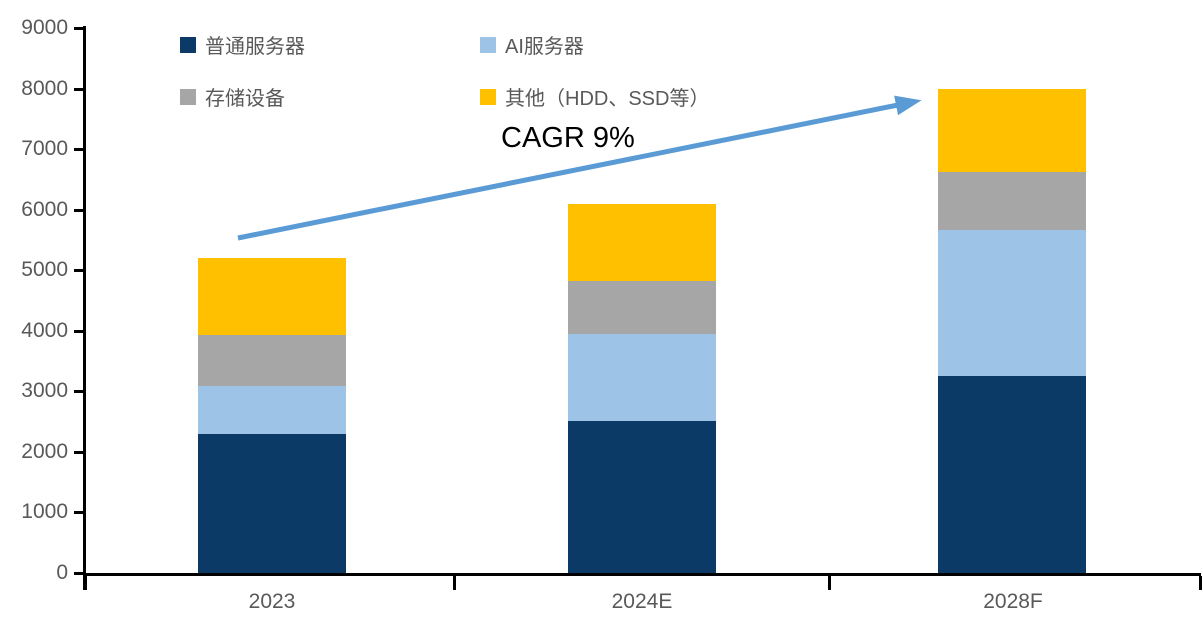 Image resolution: width=1203 pixels, height=618 pixels. I want to click on legend-item: 存储设备, so click(232, 96).